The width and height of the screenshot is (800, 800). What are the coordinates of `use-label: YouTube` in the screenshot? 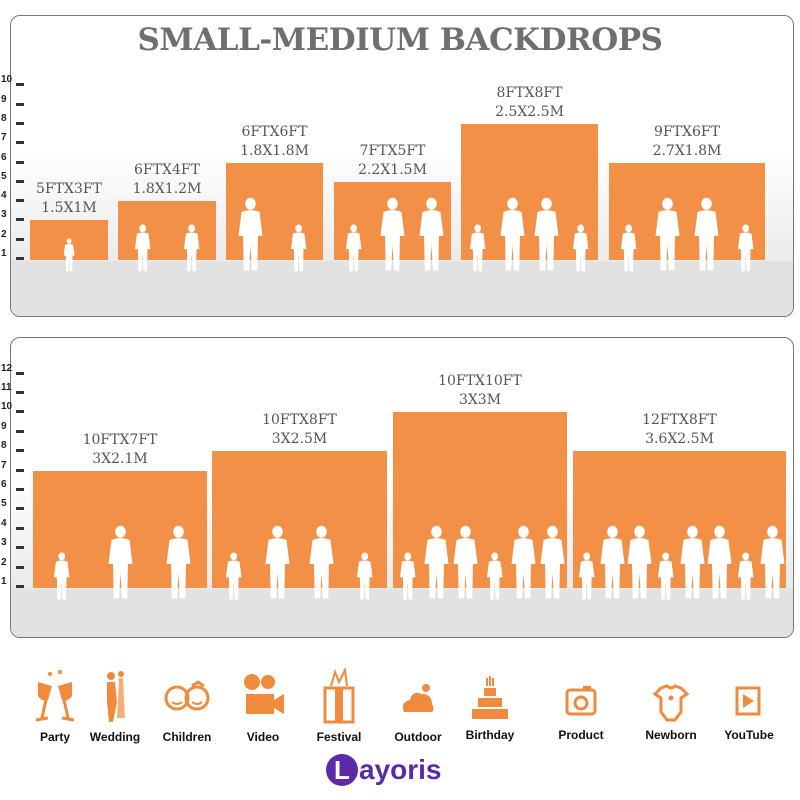 It's located at (749, 735).